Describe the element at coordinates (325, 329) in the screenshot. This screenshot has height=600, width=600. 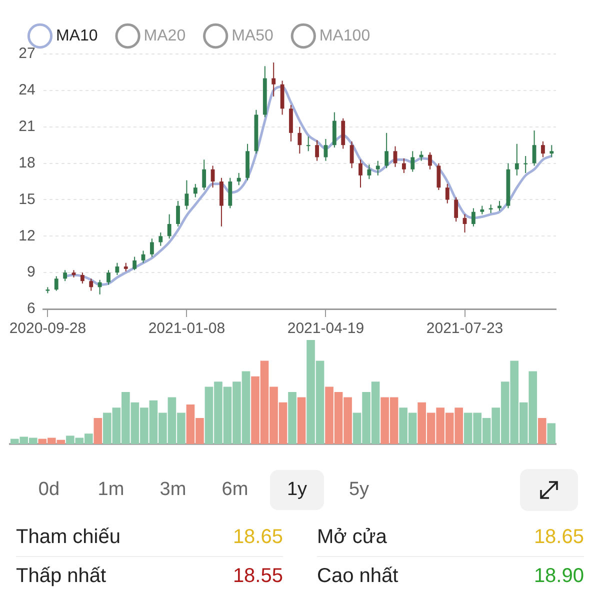
I see `x-tick-label: 2021-04-19` at that location.